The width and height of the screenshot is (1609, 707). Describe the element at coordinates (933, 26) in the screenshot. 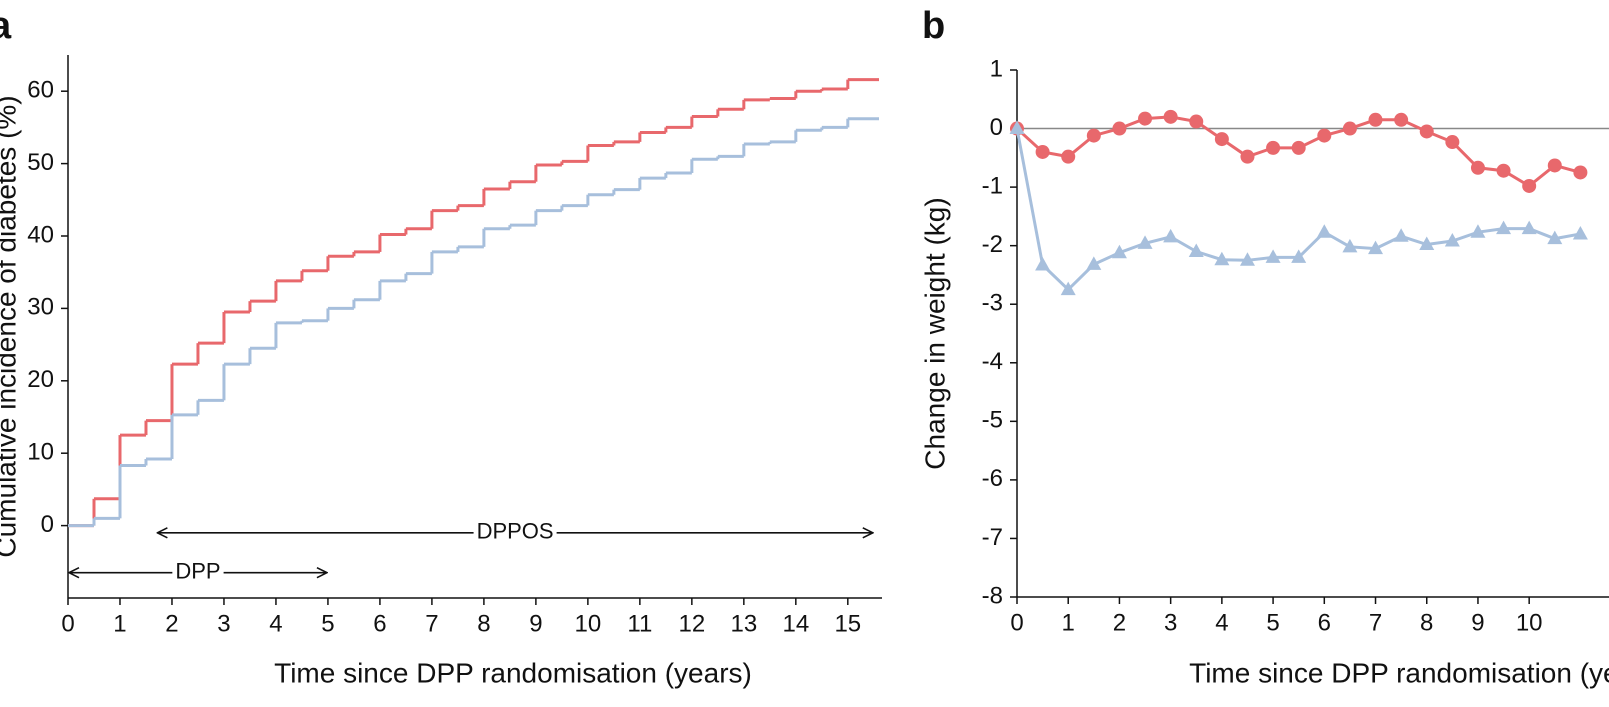

I see `panel-label: b` at that location.